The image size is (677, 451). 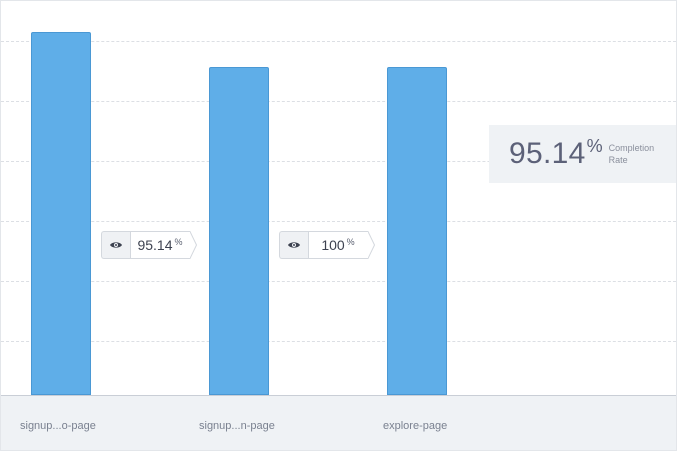 I want to click on conversion-rate-value: 95.14, so click(x=155, y=245).